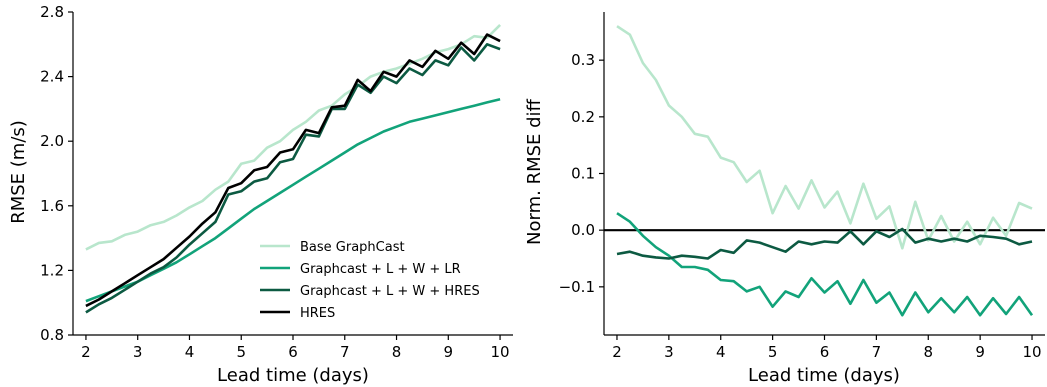  What do you see at coordinates (824, 243) in the screenshot?
I see `series-line-graphcast-l-w-hres` at bounding box center [824, 243].